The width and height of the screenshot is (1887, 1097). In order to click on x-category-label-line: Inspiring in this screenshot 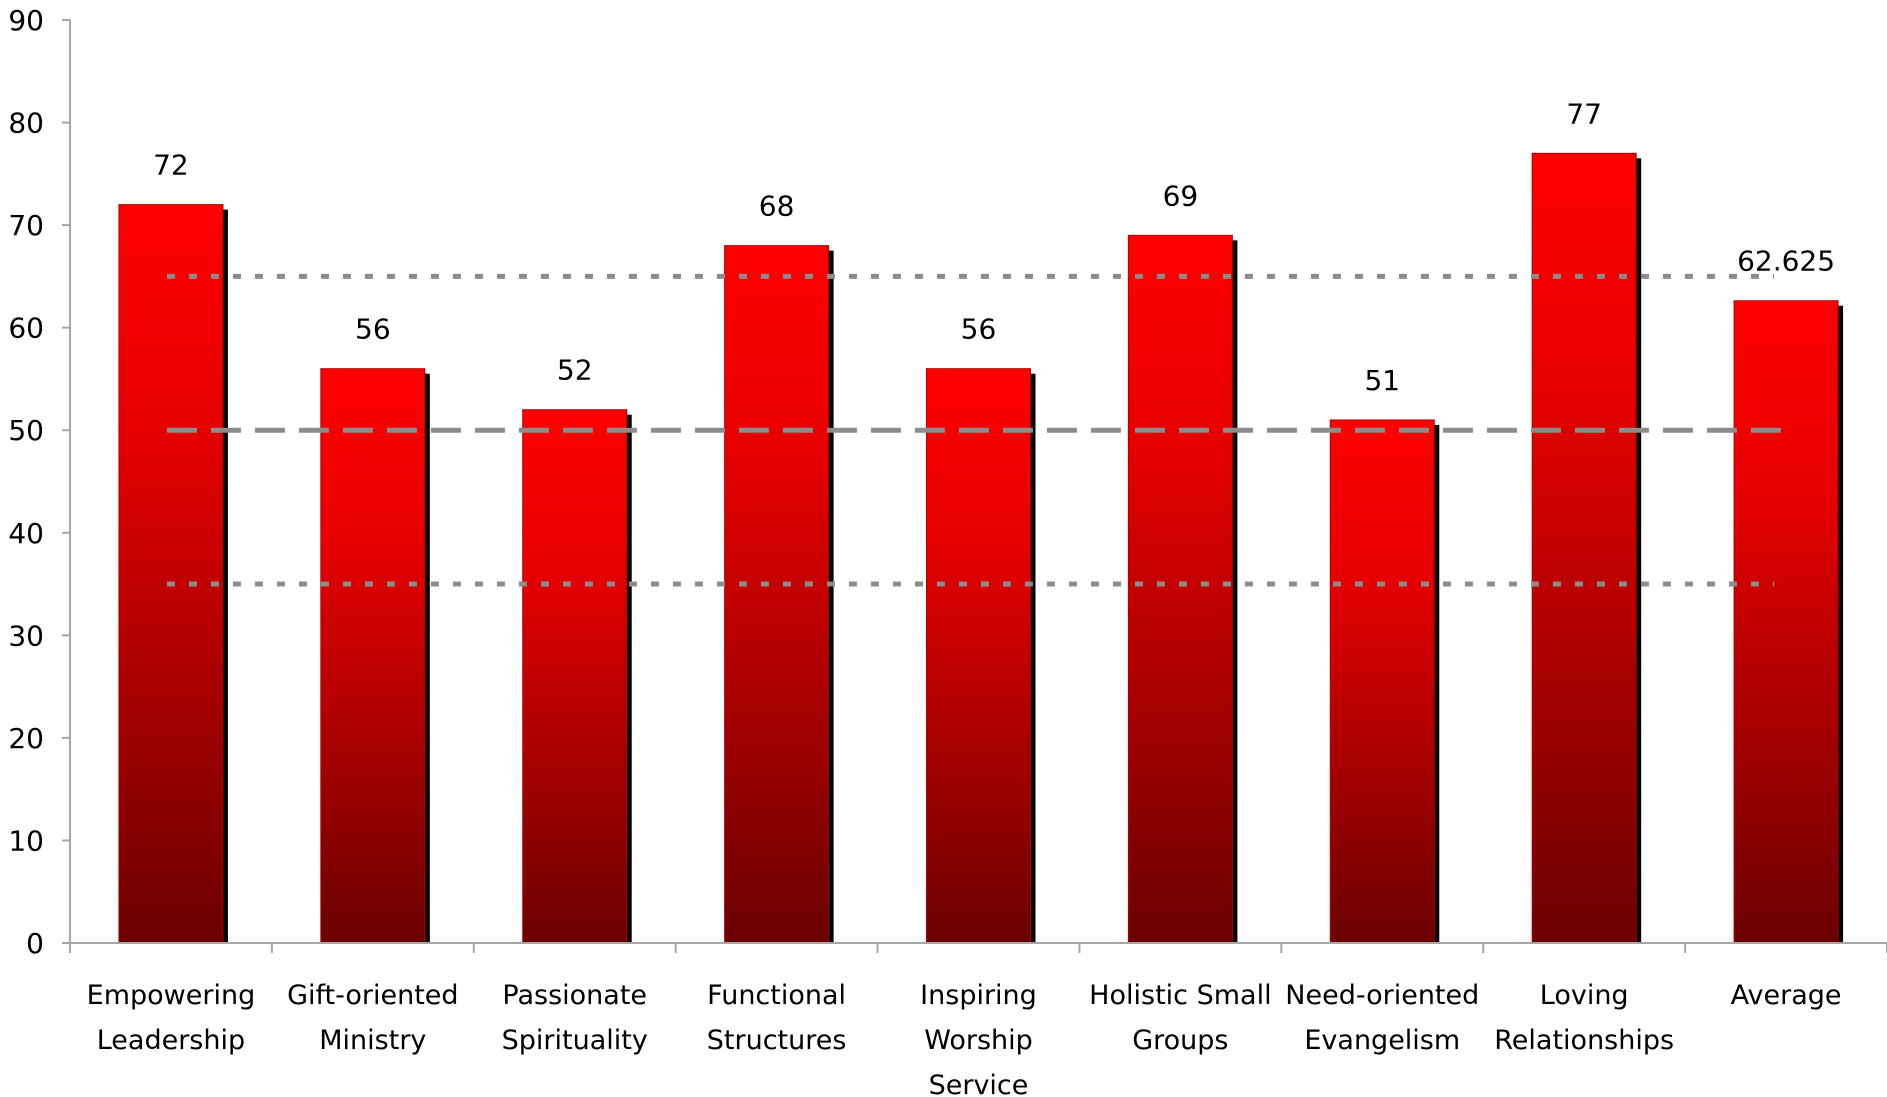, I will do `click(978, 995)`.